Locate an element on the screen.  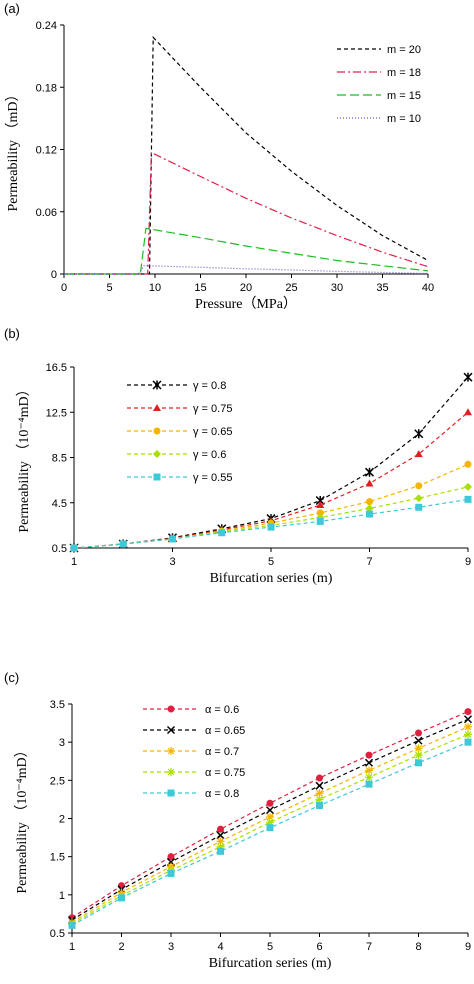
x-tick-label: 15 is located at coordinates (200, 288).